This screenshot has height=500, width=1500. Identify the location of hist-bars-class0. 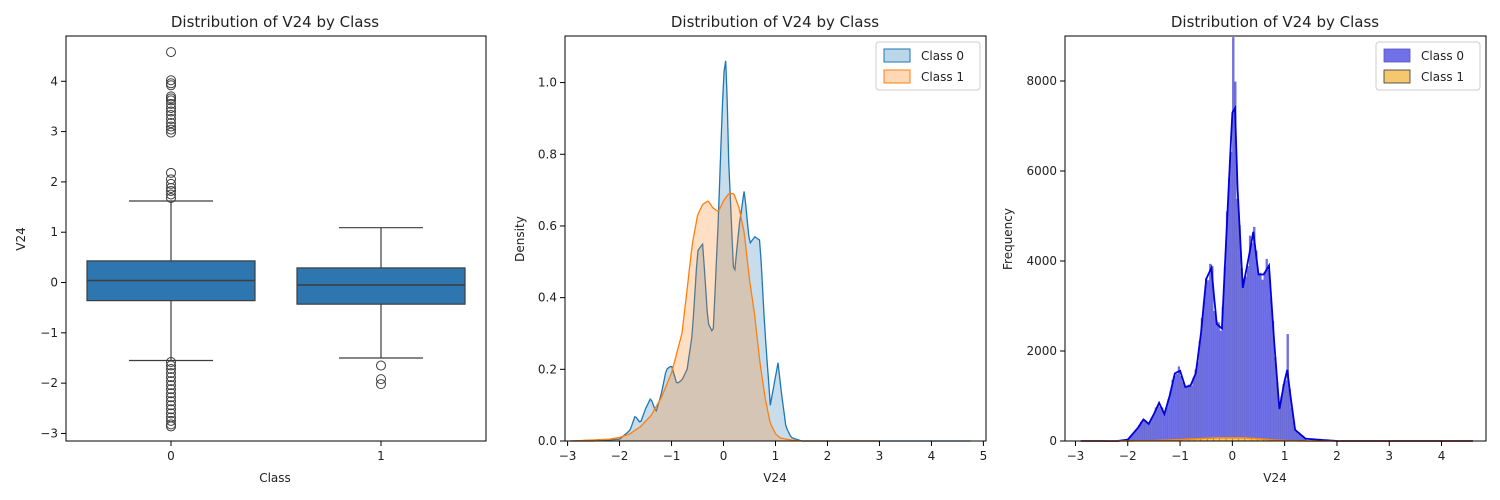
(1212, 239).